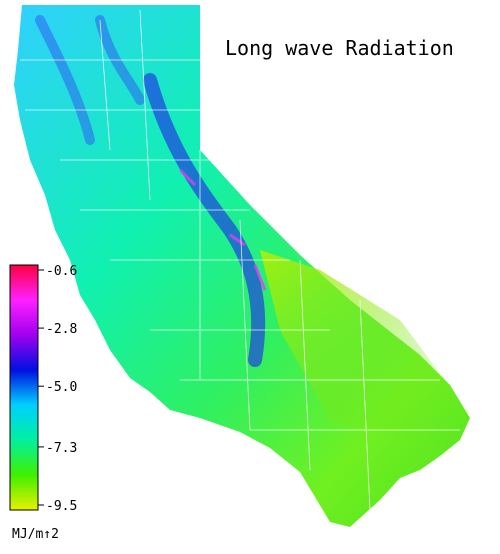  I want to click on sierra-band, so click(204, 220).